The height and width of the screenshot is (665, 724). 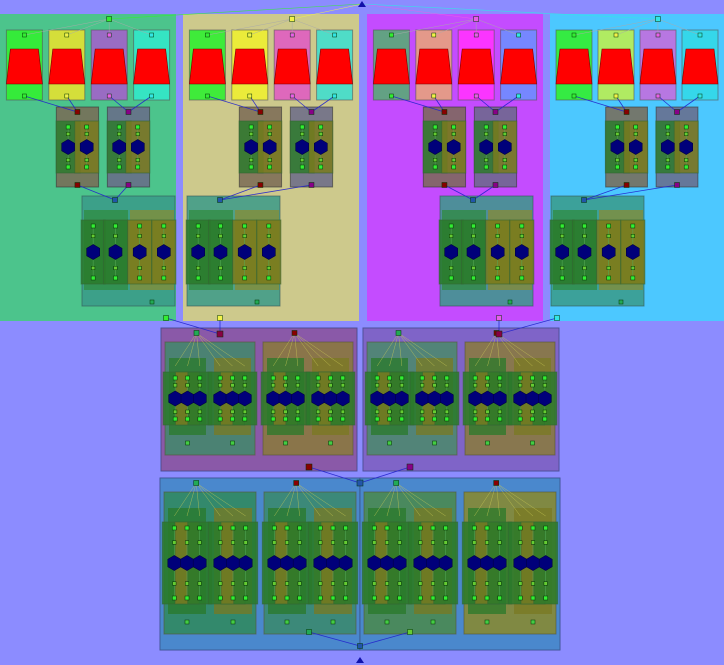 What do you see at coordinates (260, 185) in the screenshot?
I see `mini-block-out` at bounding box center [260, 185].